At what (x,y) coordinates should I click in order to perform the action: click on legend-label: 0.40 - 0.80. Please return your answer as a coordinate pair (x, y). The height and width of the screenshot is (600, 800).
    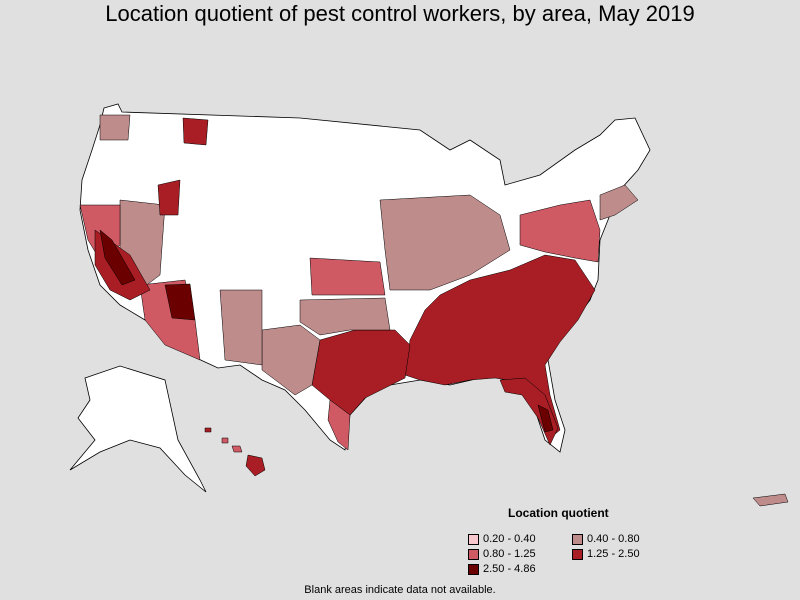
    Looking at the image, I should click on (613, 539).